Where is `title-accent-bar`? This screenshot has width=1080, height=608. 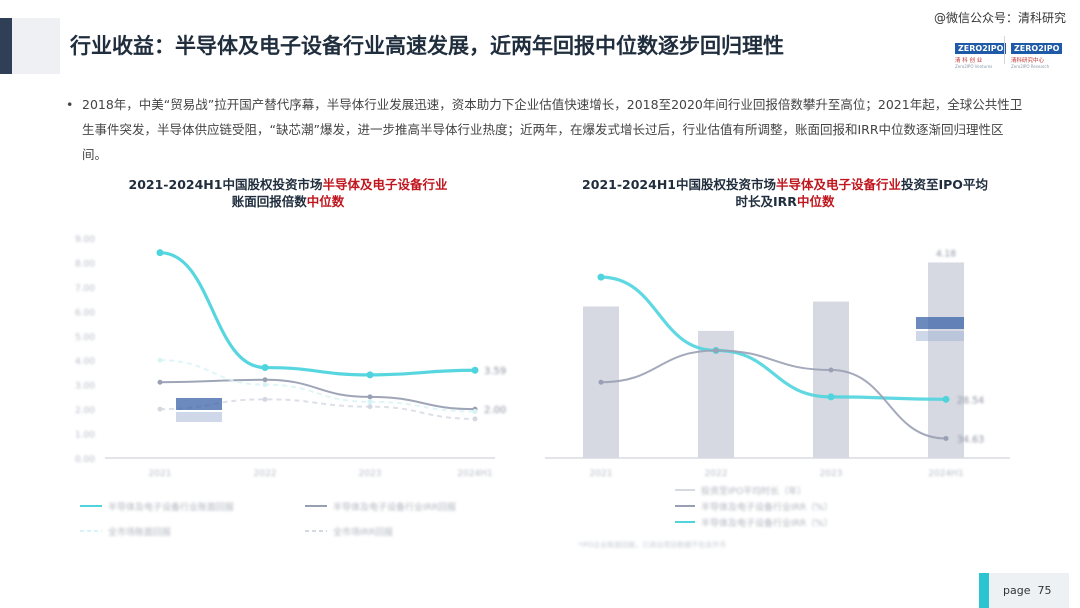 title-accent-bar is located at coordinates (6, 46).